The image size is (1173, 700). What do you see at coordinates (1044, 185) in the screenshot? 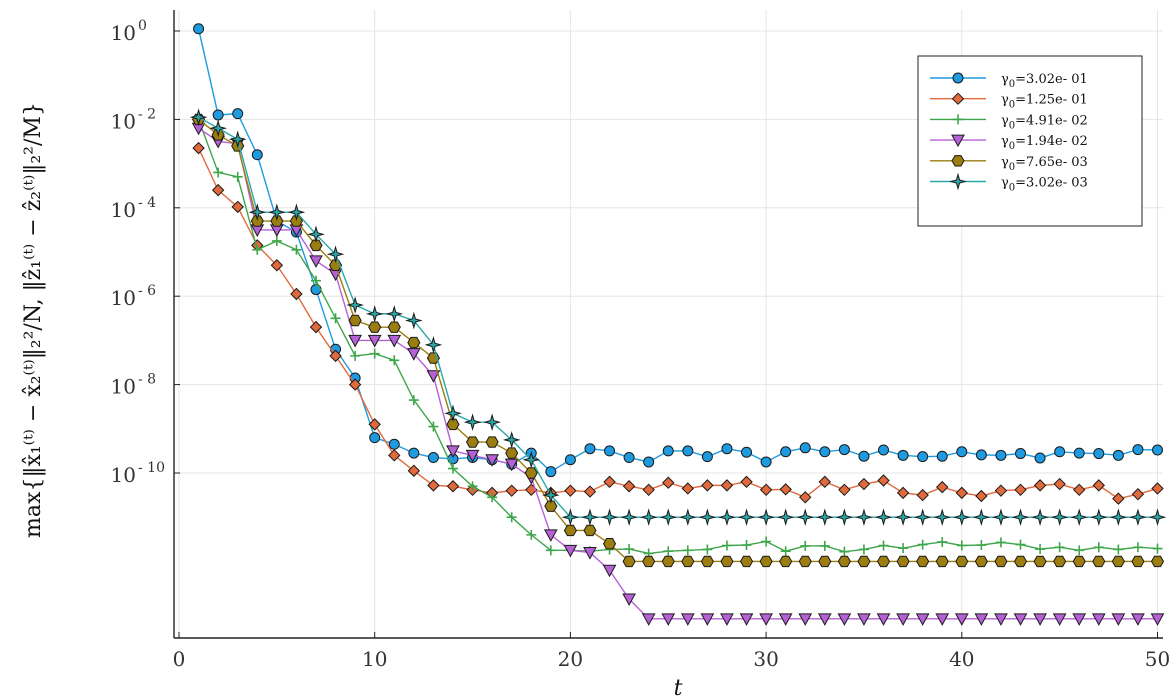
I see `legend-label: γ0=3.02e- 03` at bounding box center [1044, 185].